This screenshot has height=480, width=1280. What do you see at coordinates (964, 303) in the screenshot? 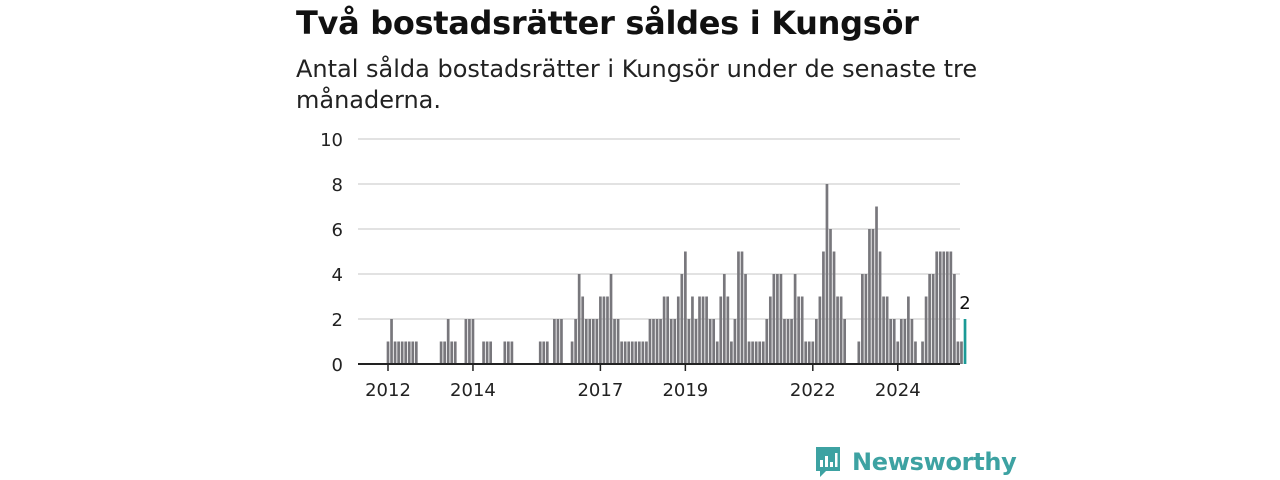
I see `highlight-value-label: 2` at bounding box center [964, 303].